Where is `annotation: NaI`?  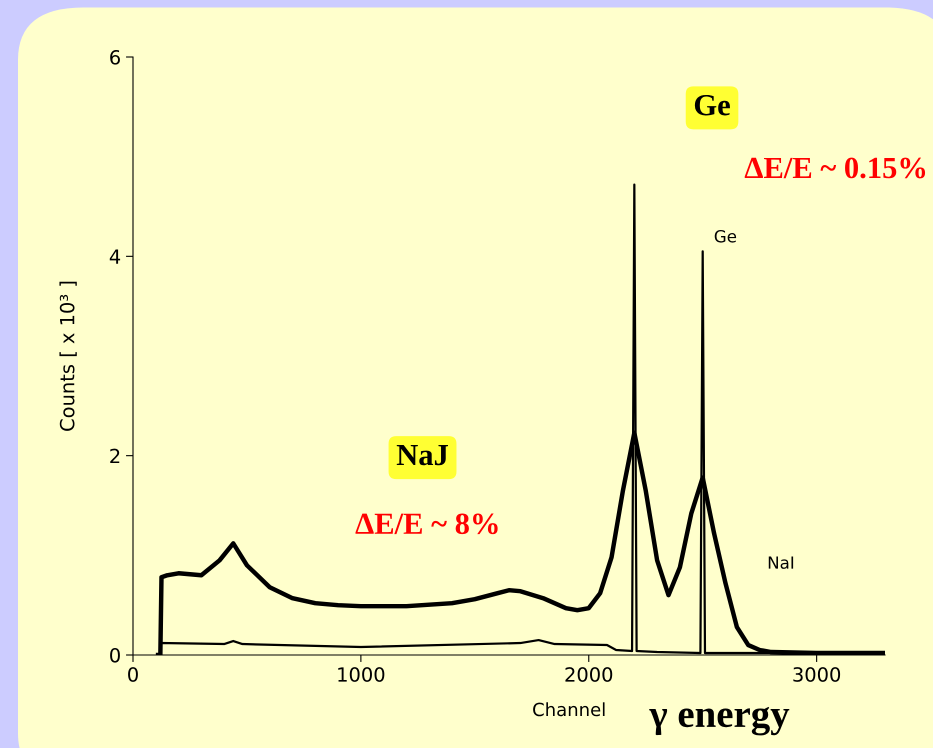
annotation: NaI is located at coordinates (781, 562).